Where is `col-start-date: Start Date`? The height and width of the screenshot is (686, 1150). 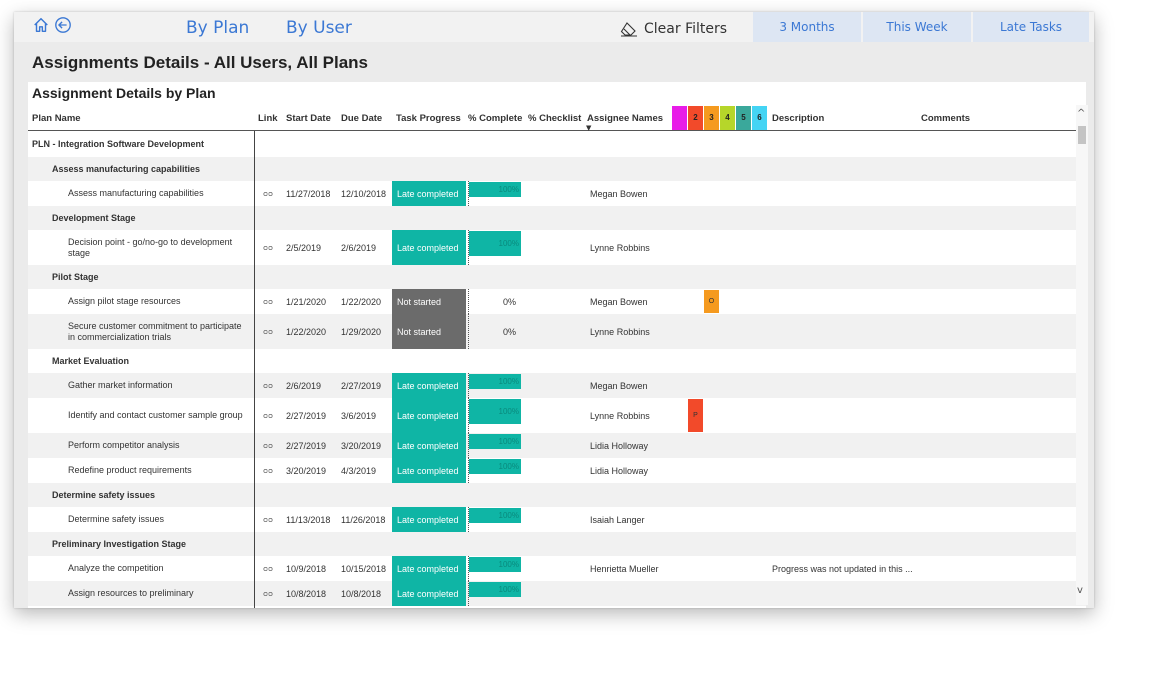
col-start-date: Start Date is located at coordinates (308, 118).